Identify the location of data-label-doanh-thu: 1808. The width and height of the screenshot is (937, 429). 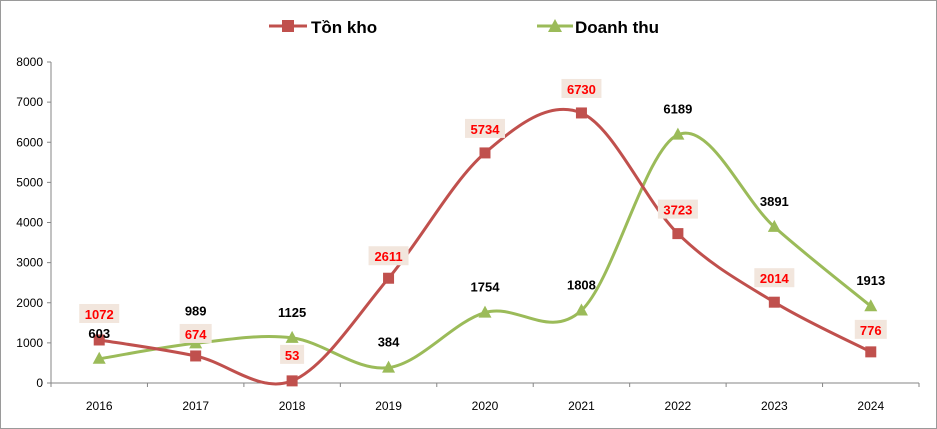
(581, 284).